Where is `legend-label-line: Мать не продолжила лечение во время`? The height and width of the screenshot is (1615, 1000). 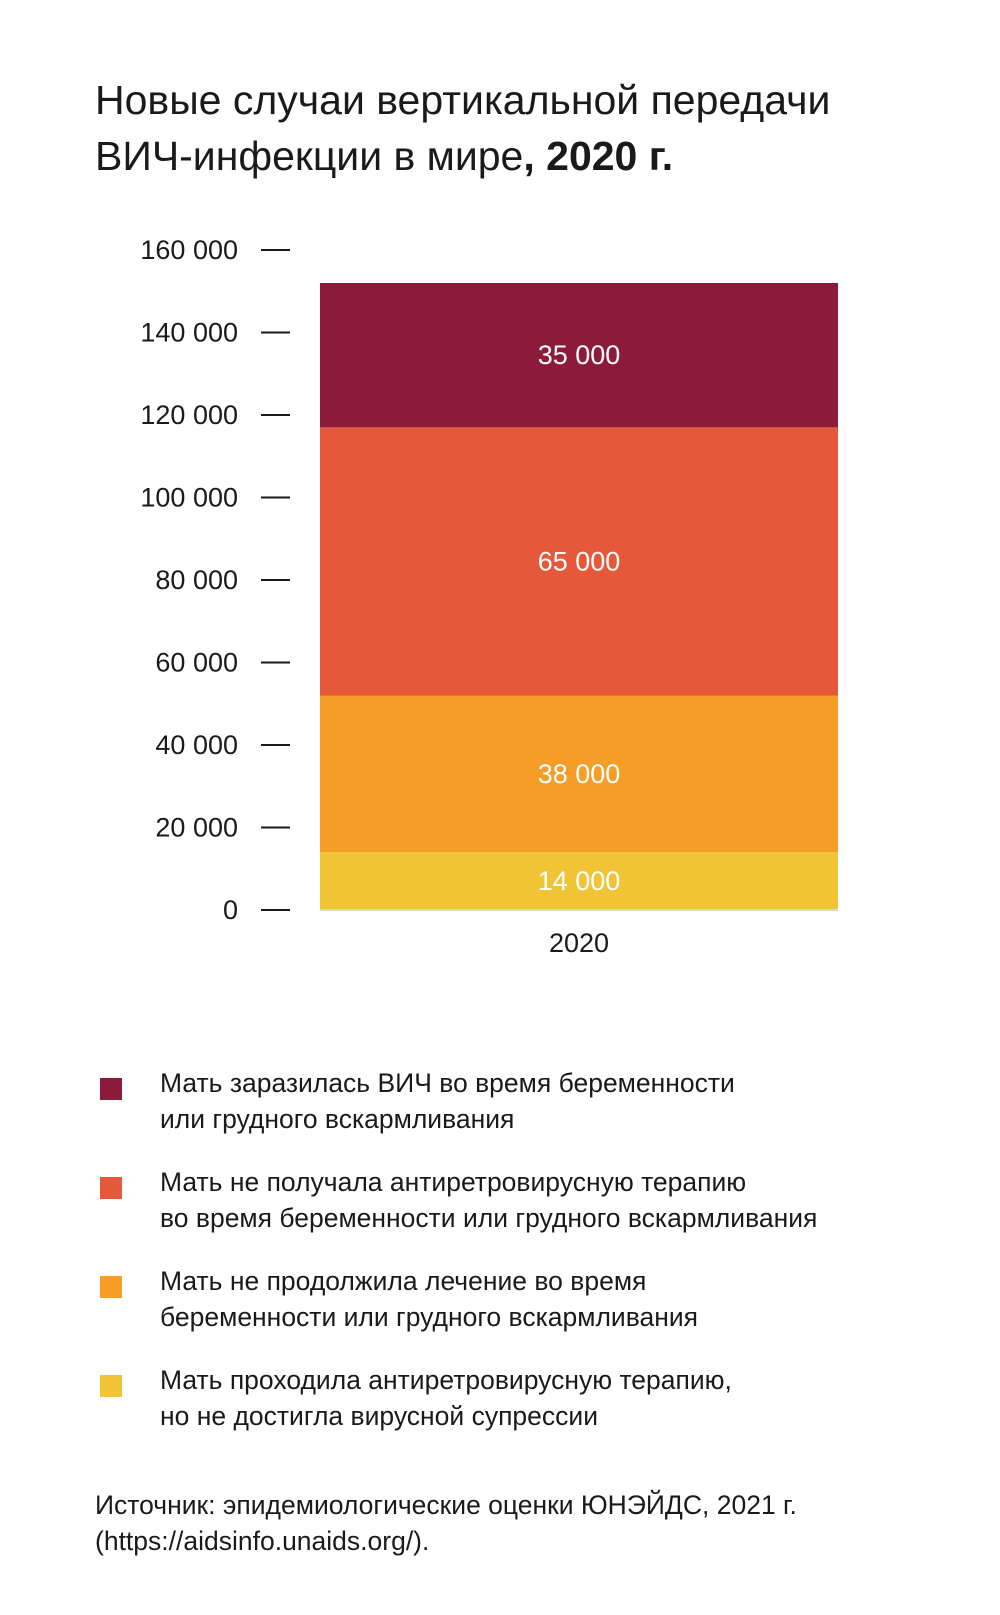
legend-label-line: Мать не продолжила лечение во время is located at coordinates (403, 1281).